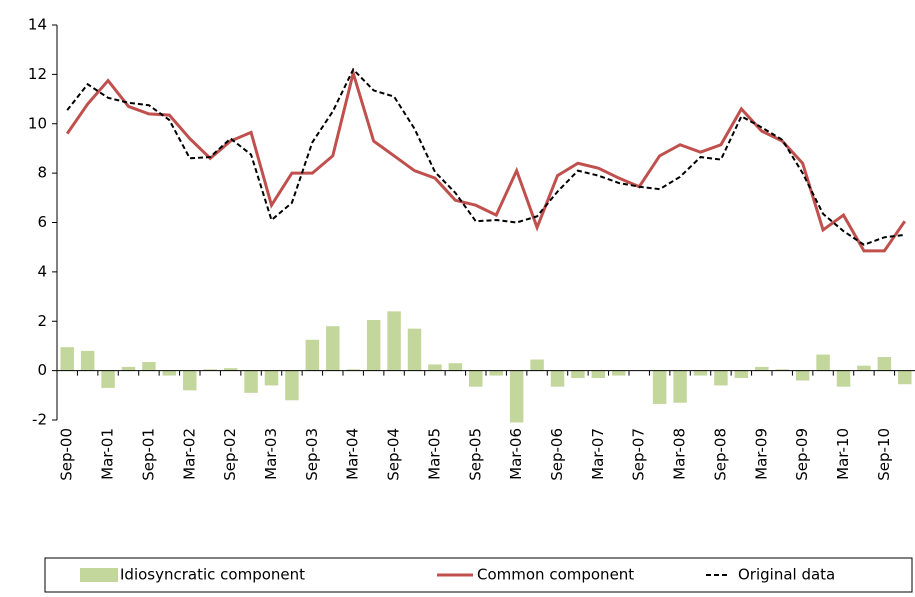 This screenshot has width=915, height=597. Describe the element at coordinates (189, 454) in the screenshot. I see `x-tick-label: Mar-02` at that location.